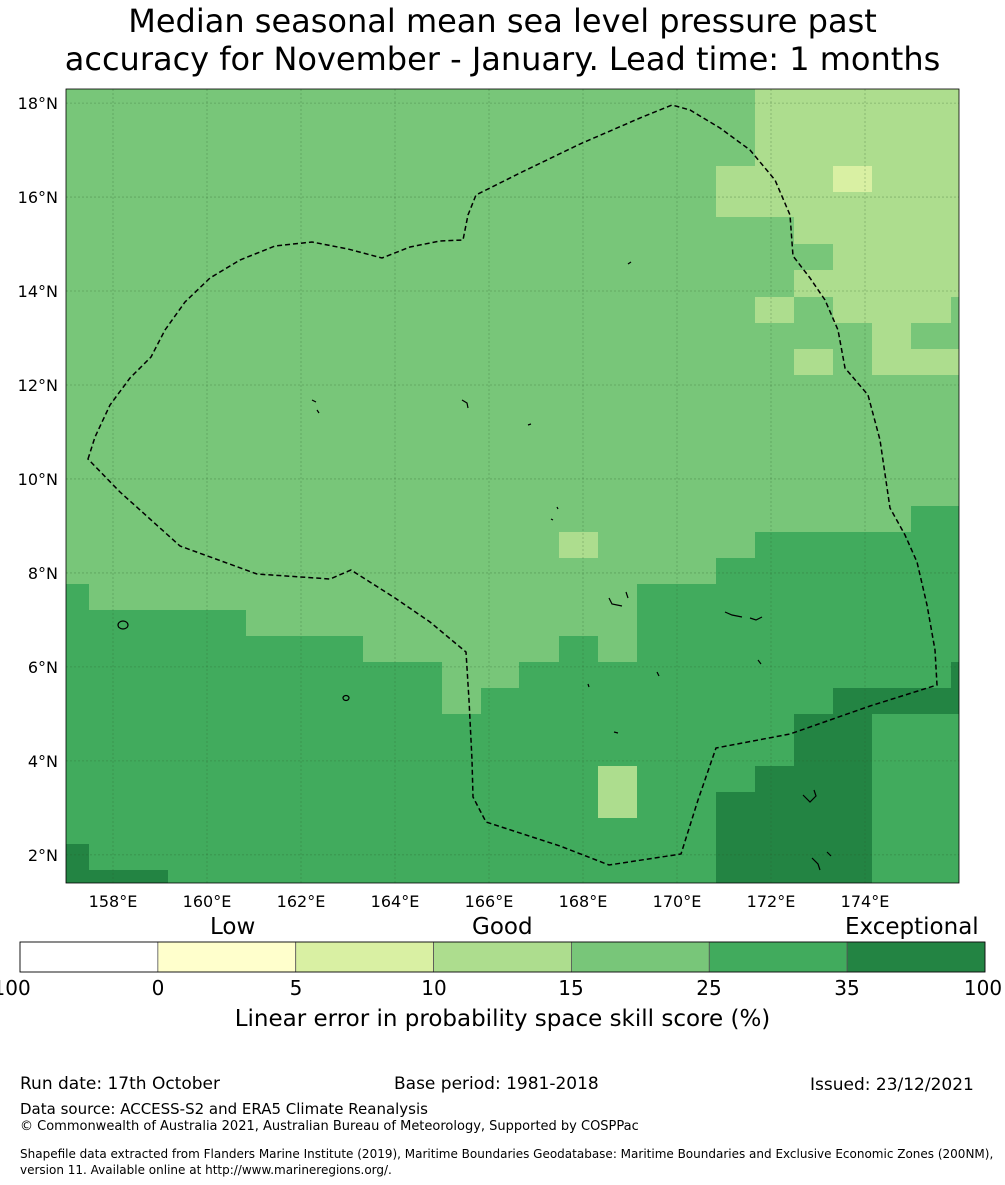 This screenshot has height=1185, width=1005. Describe the element at coordinates (296, 988) in the screenshot. I see `colorbar-tick: 5` at that location.